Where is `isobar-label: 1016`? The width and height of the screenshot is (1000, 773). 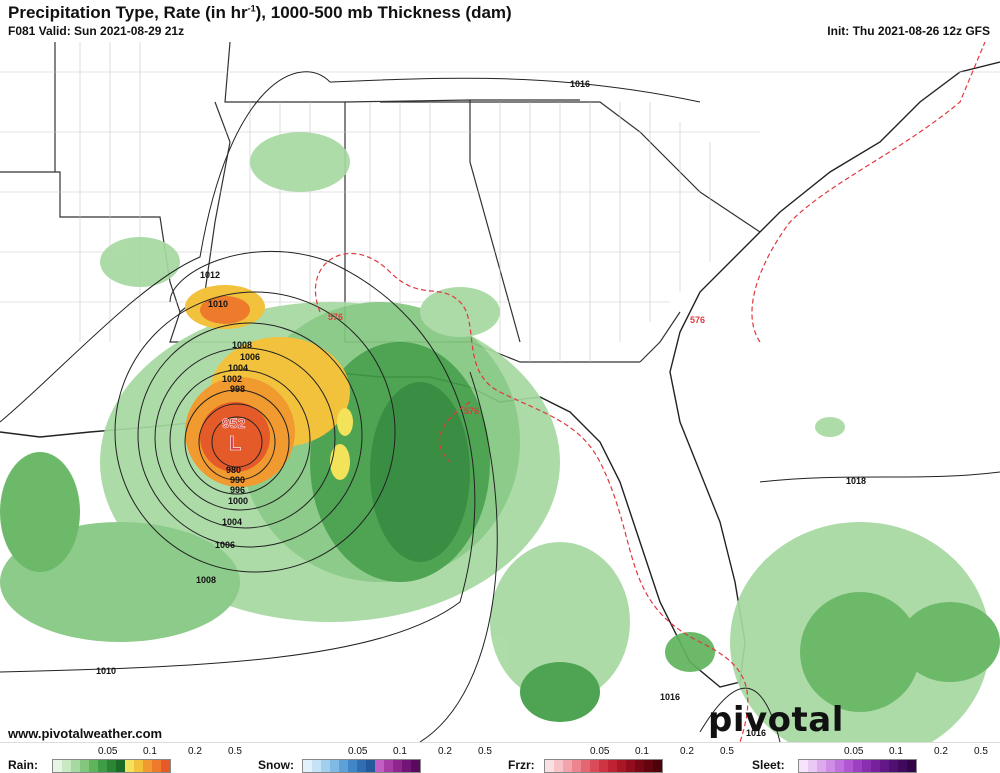
isobar-label: 1016 is located at coordinates (670, 697).